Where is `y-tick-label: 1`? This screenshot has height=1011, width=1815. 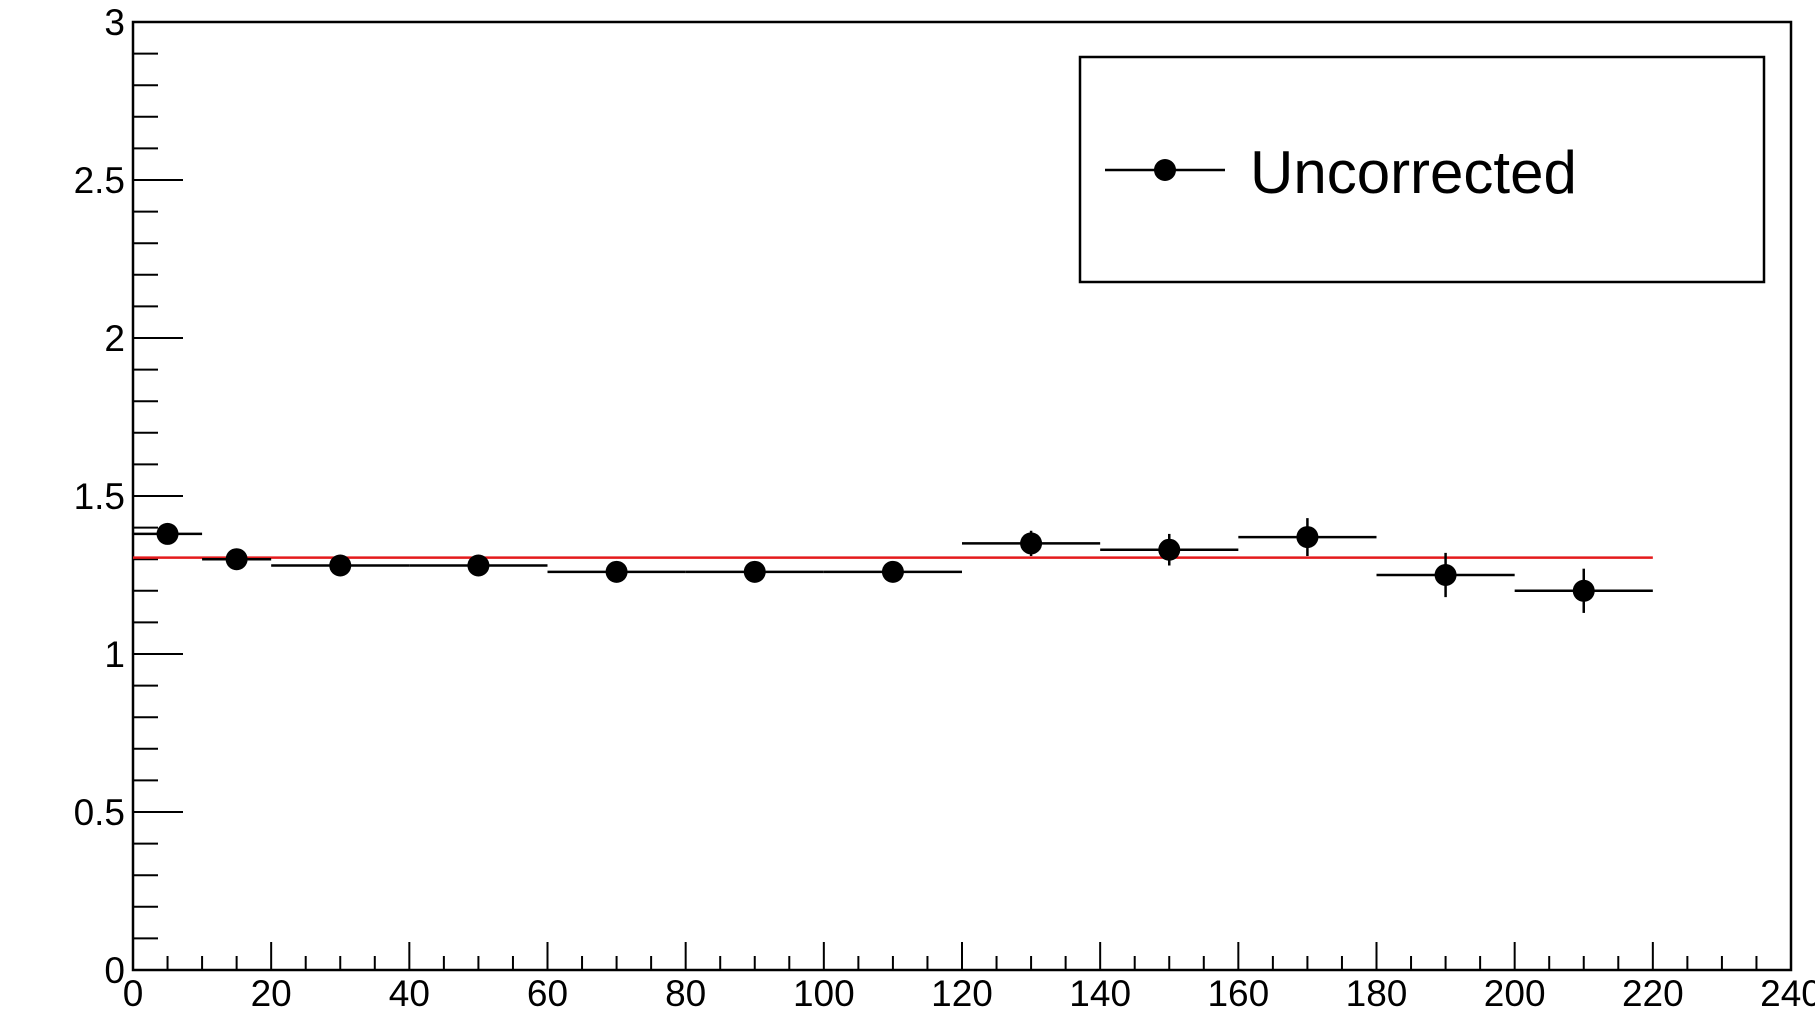 y-tick-label: 1 is located at coordinates (114, 654).